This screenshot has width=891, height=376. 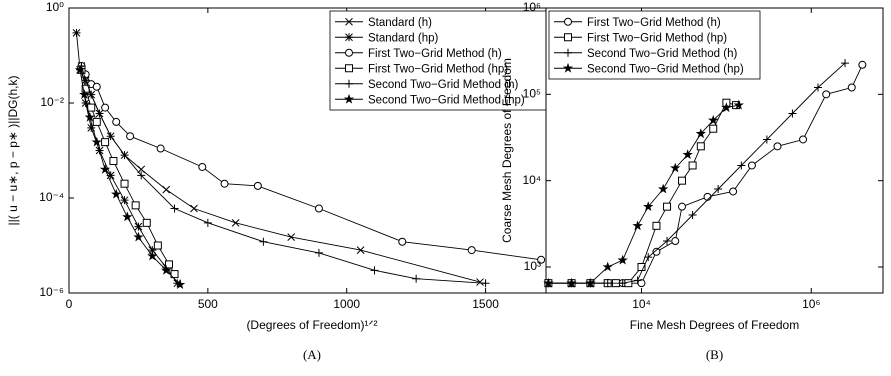 I want to click on legend-label: First Two−Grid Method (hp), so click(x=657, y=38).